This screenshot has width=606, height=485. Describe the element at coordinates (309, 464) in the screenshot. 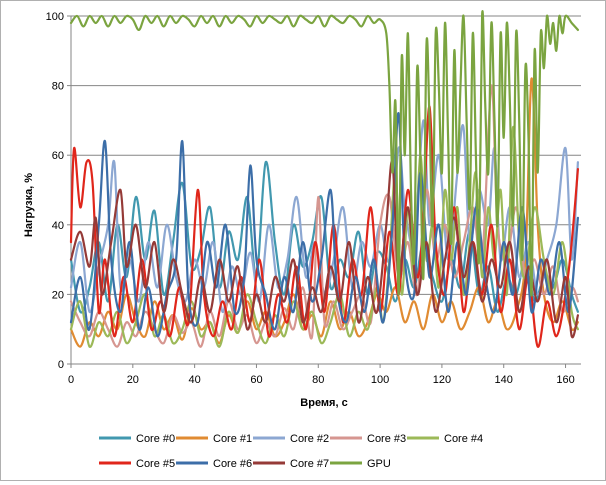

I see `legend-label-core-7: Core #7` at that location.